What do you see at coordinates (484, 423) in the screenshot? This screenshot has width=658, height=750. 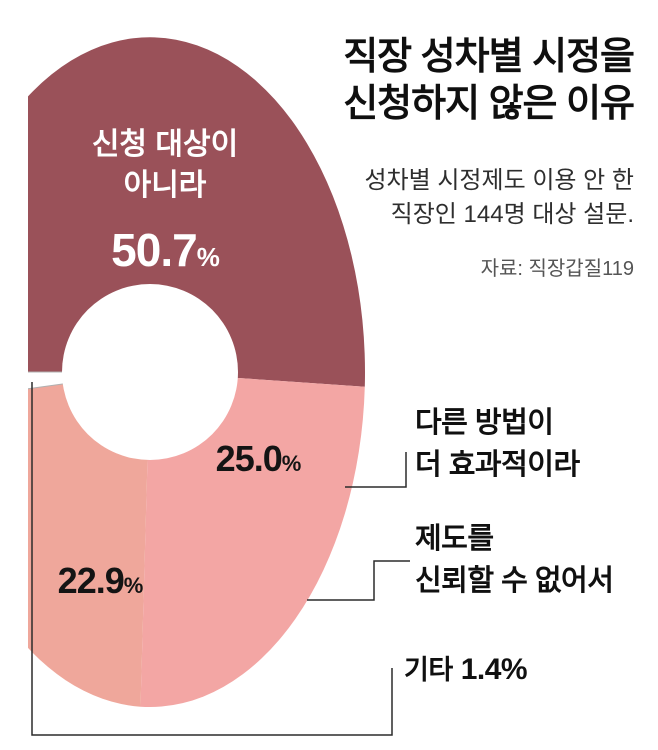 I see `callout-method-line1: 다른 방법이` at bounding box center [484, 423].